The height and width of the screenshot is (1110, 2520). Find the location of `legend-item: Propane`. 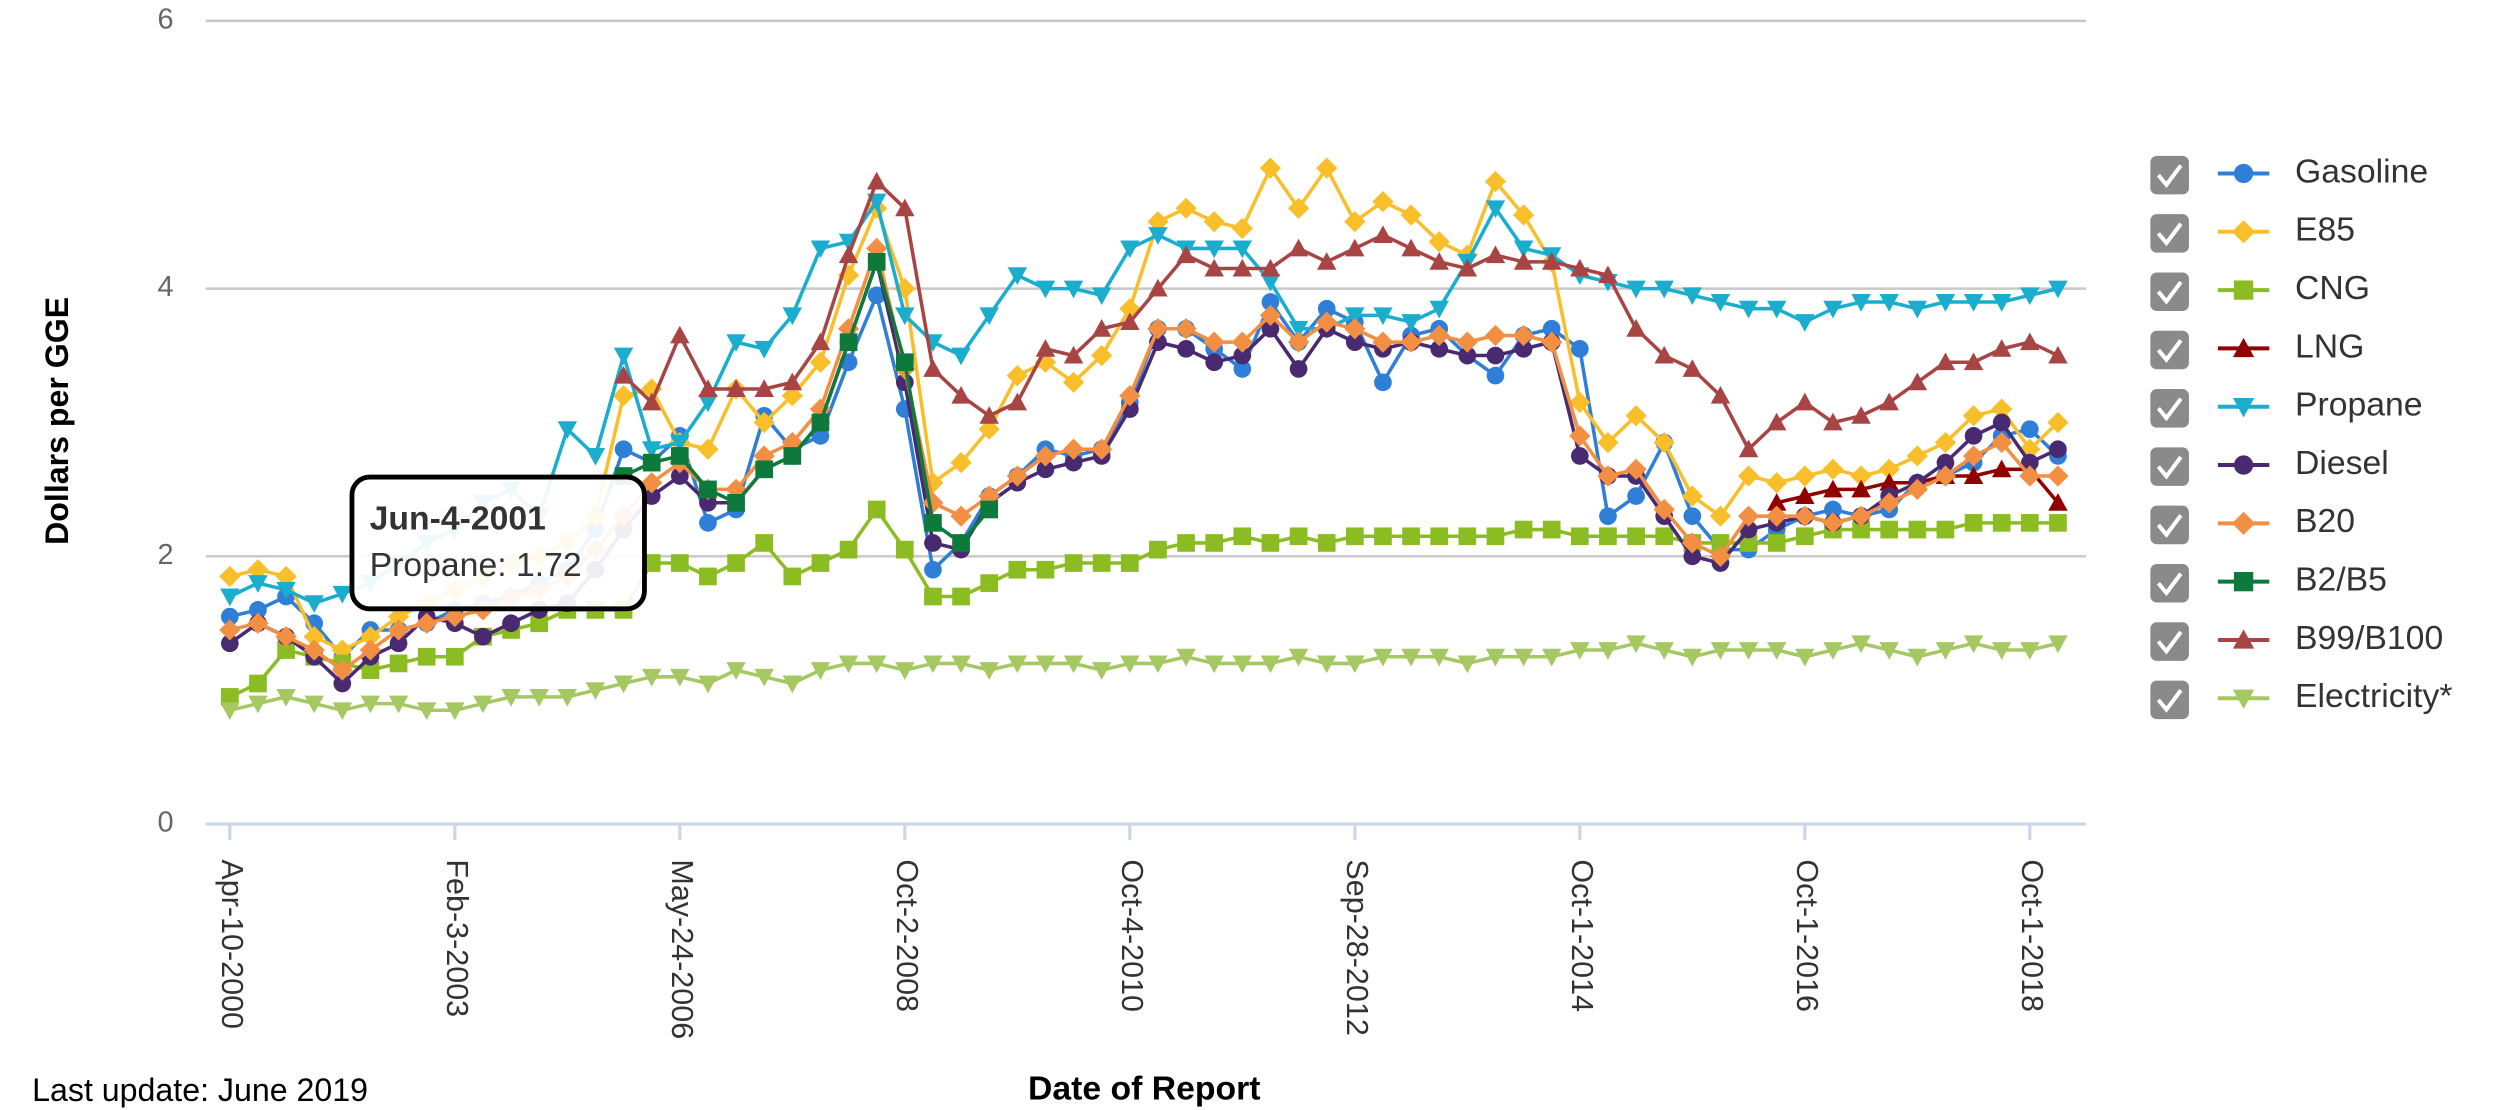

legend-item: Propane is located at coordinates (2286, 407).